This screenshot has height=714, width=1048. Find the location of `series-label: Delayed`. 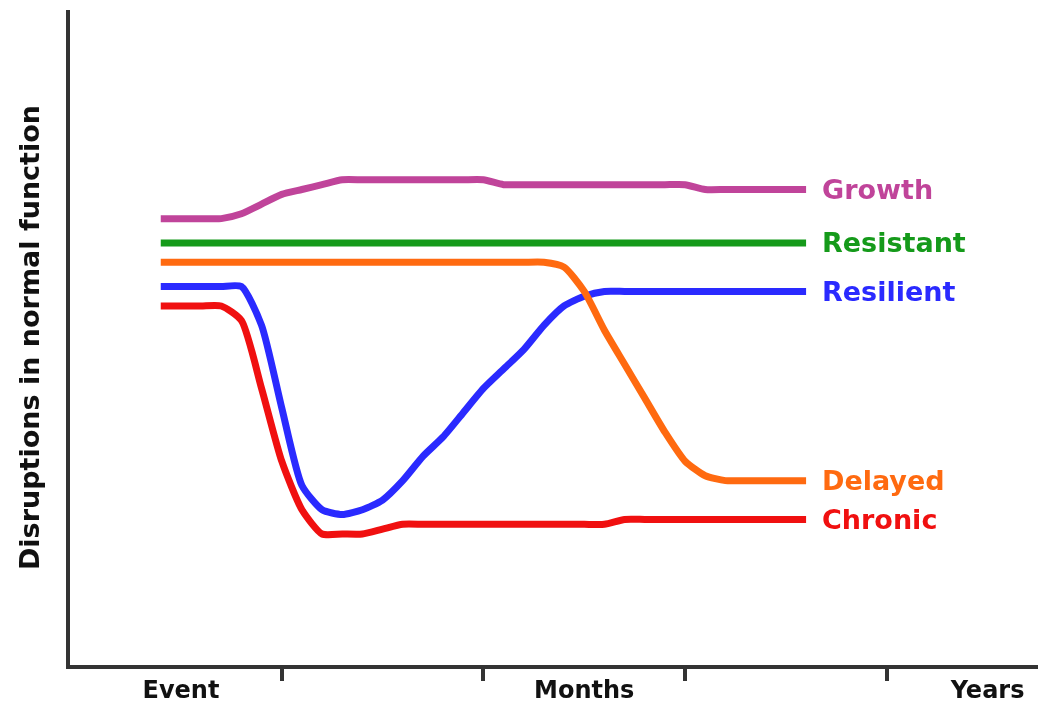

series-label: Delayed is located at coordinates (883, 480).